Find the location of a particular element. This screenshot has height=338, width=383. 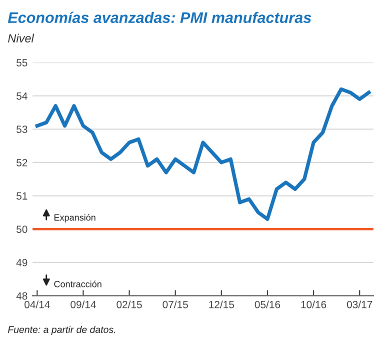

annotation: Contracción is located at coordinates (78, 284).